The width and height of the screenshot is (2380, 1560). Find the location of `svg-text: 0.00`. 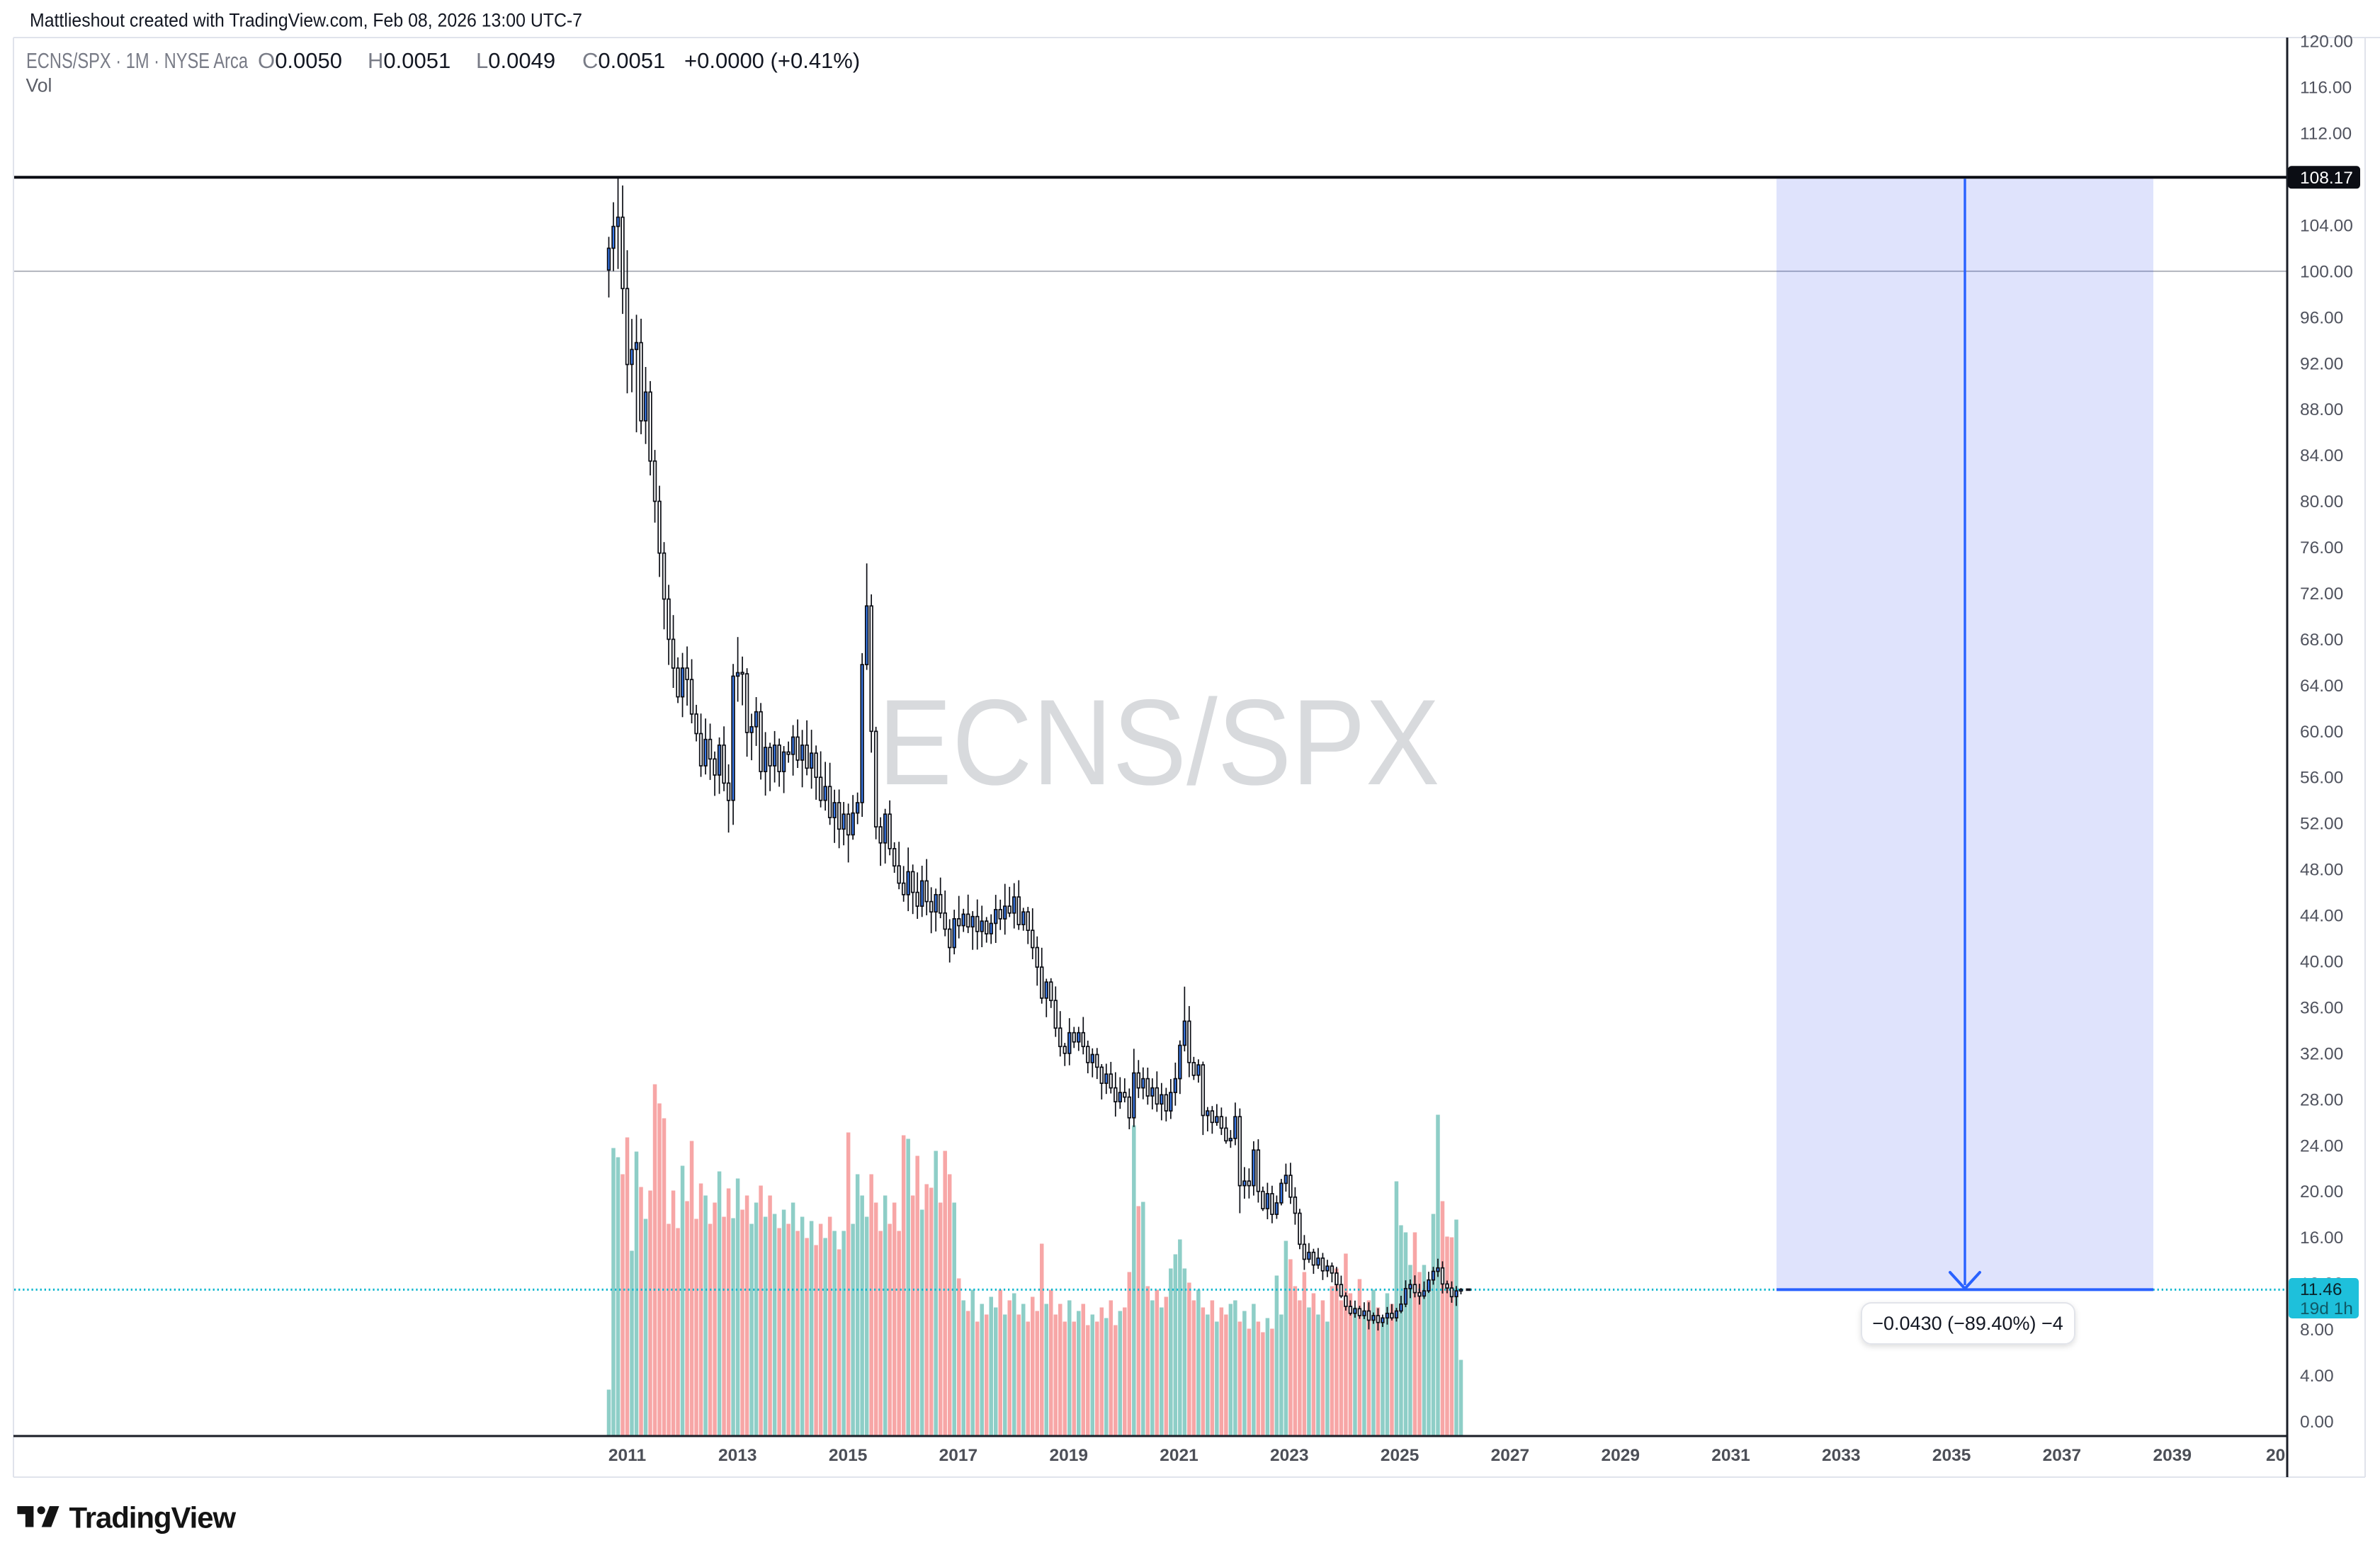

svg-text: 0.00 is located at coordinates (2317, 1423).